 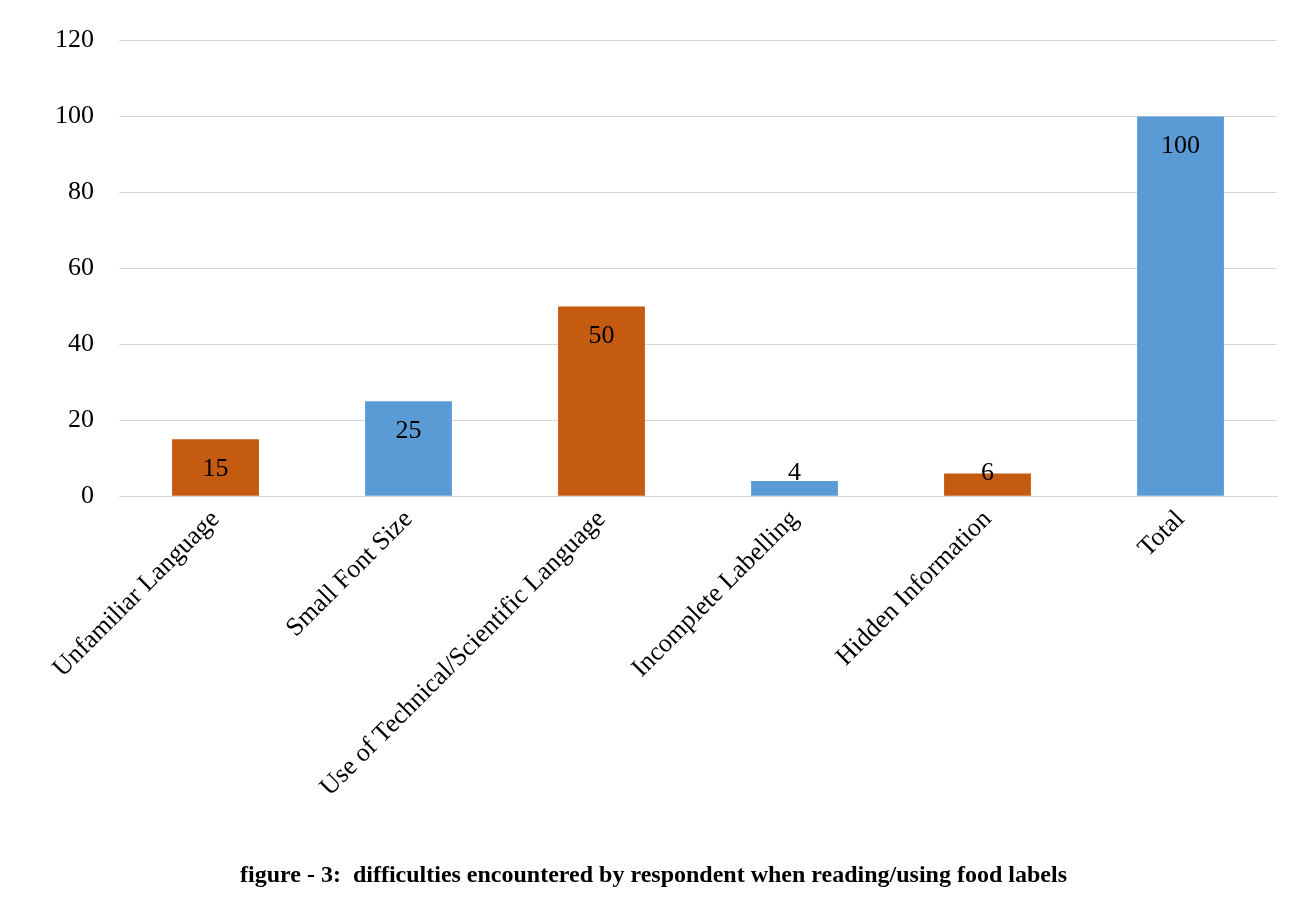 What do you see at coordinates (74, 39) in the screenshot?
I see `y-tick-label: 120` at bounding box center [74, 39].